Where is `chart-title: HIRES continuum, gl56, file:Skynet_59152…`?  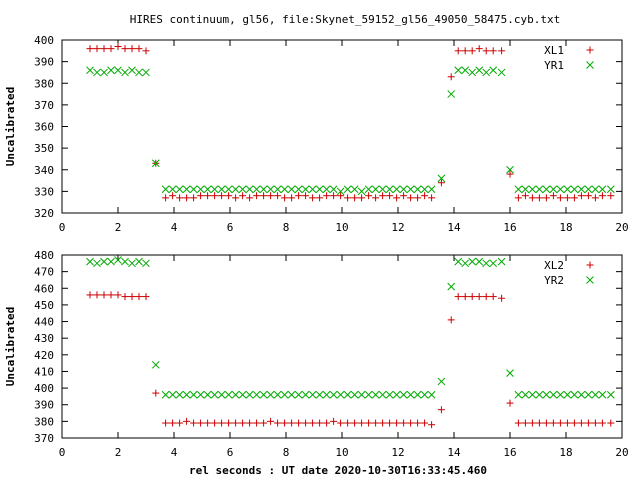
chart-title: HIRES continuum, gl56, file:Skynet_59152… is located at coordinates (345, 19).